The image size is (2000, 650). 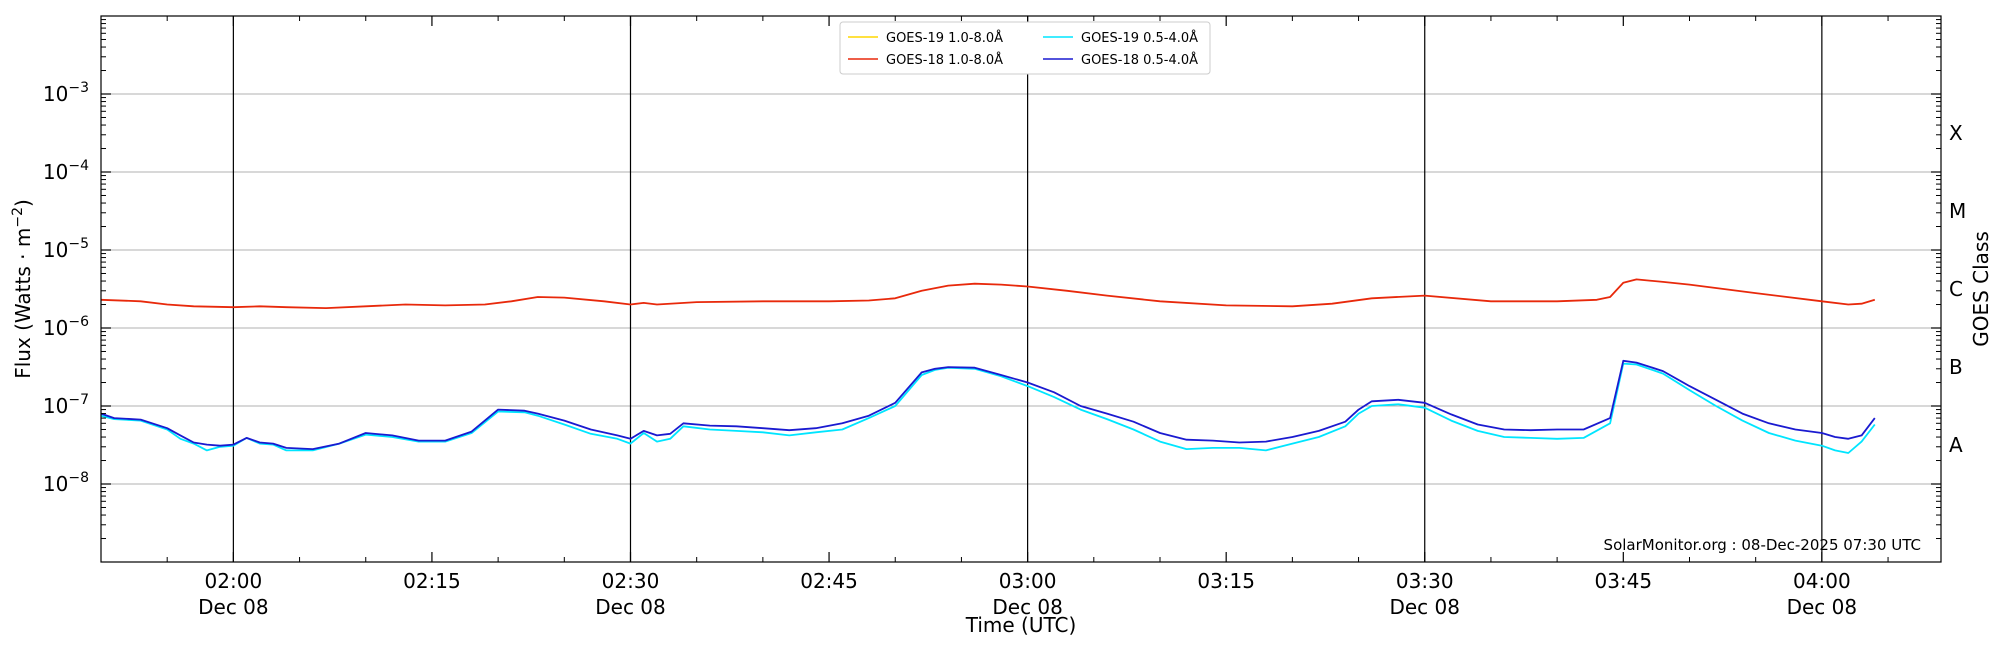 I want to click on goes-class-label: B, so click(x=1956, y=367).